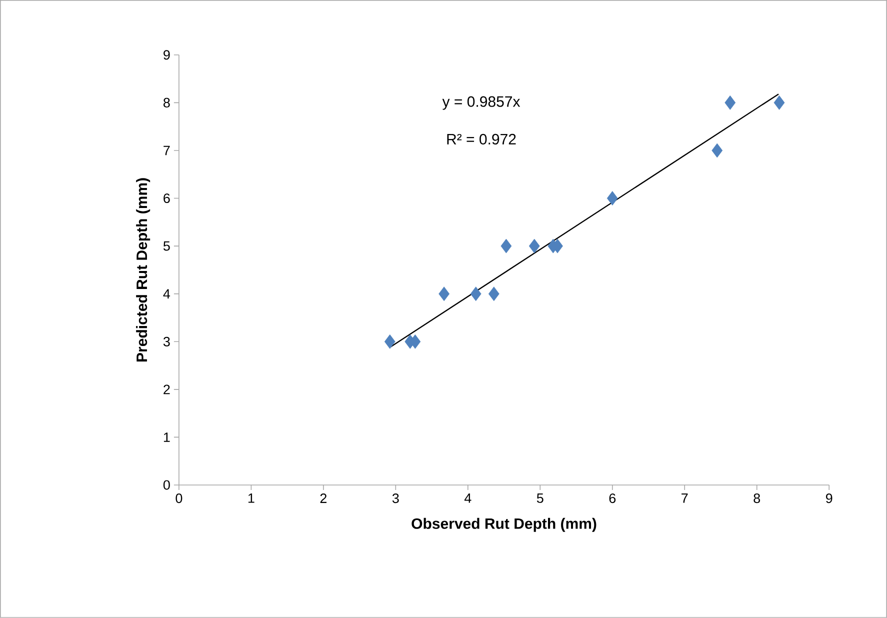  I want to click on x-tick-label: 4, so click(468, 498).